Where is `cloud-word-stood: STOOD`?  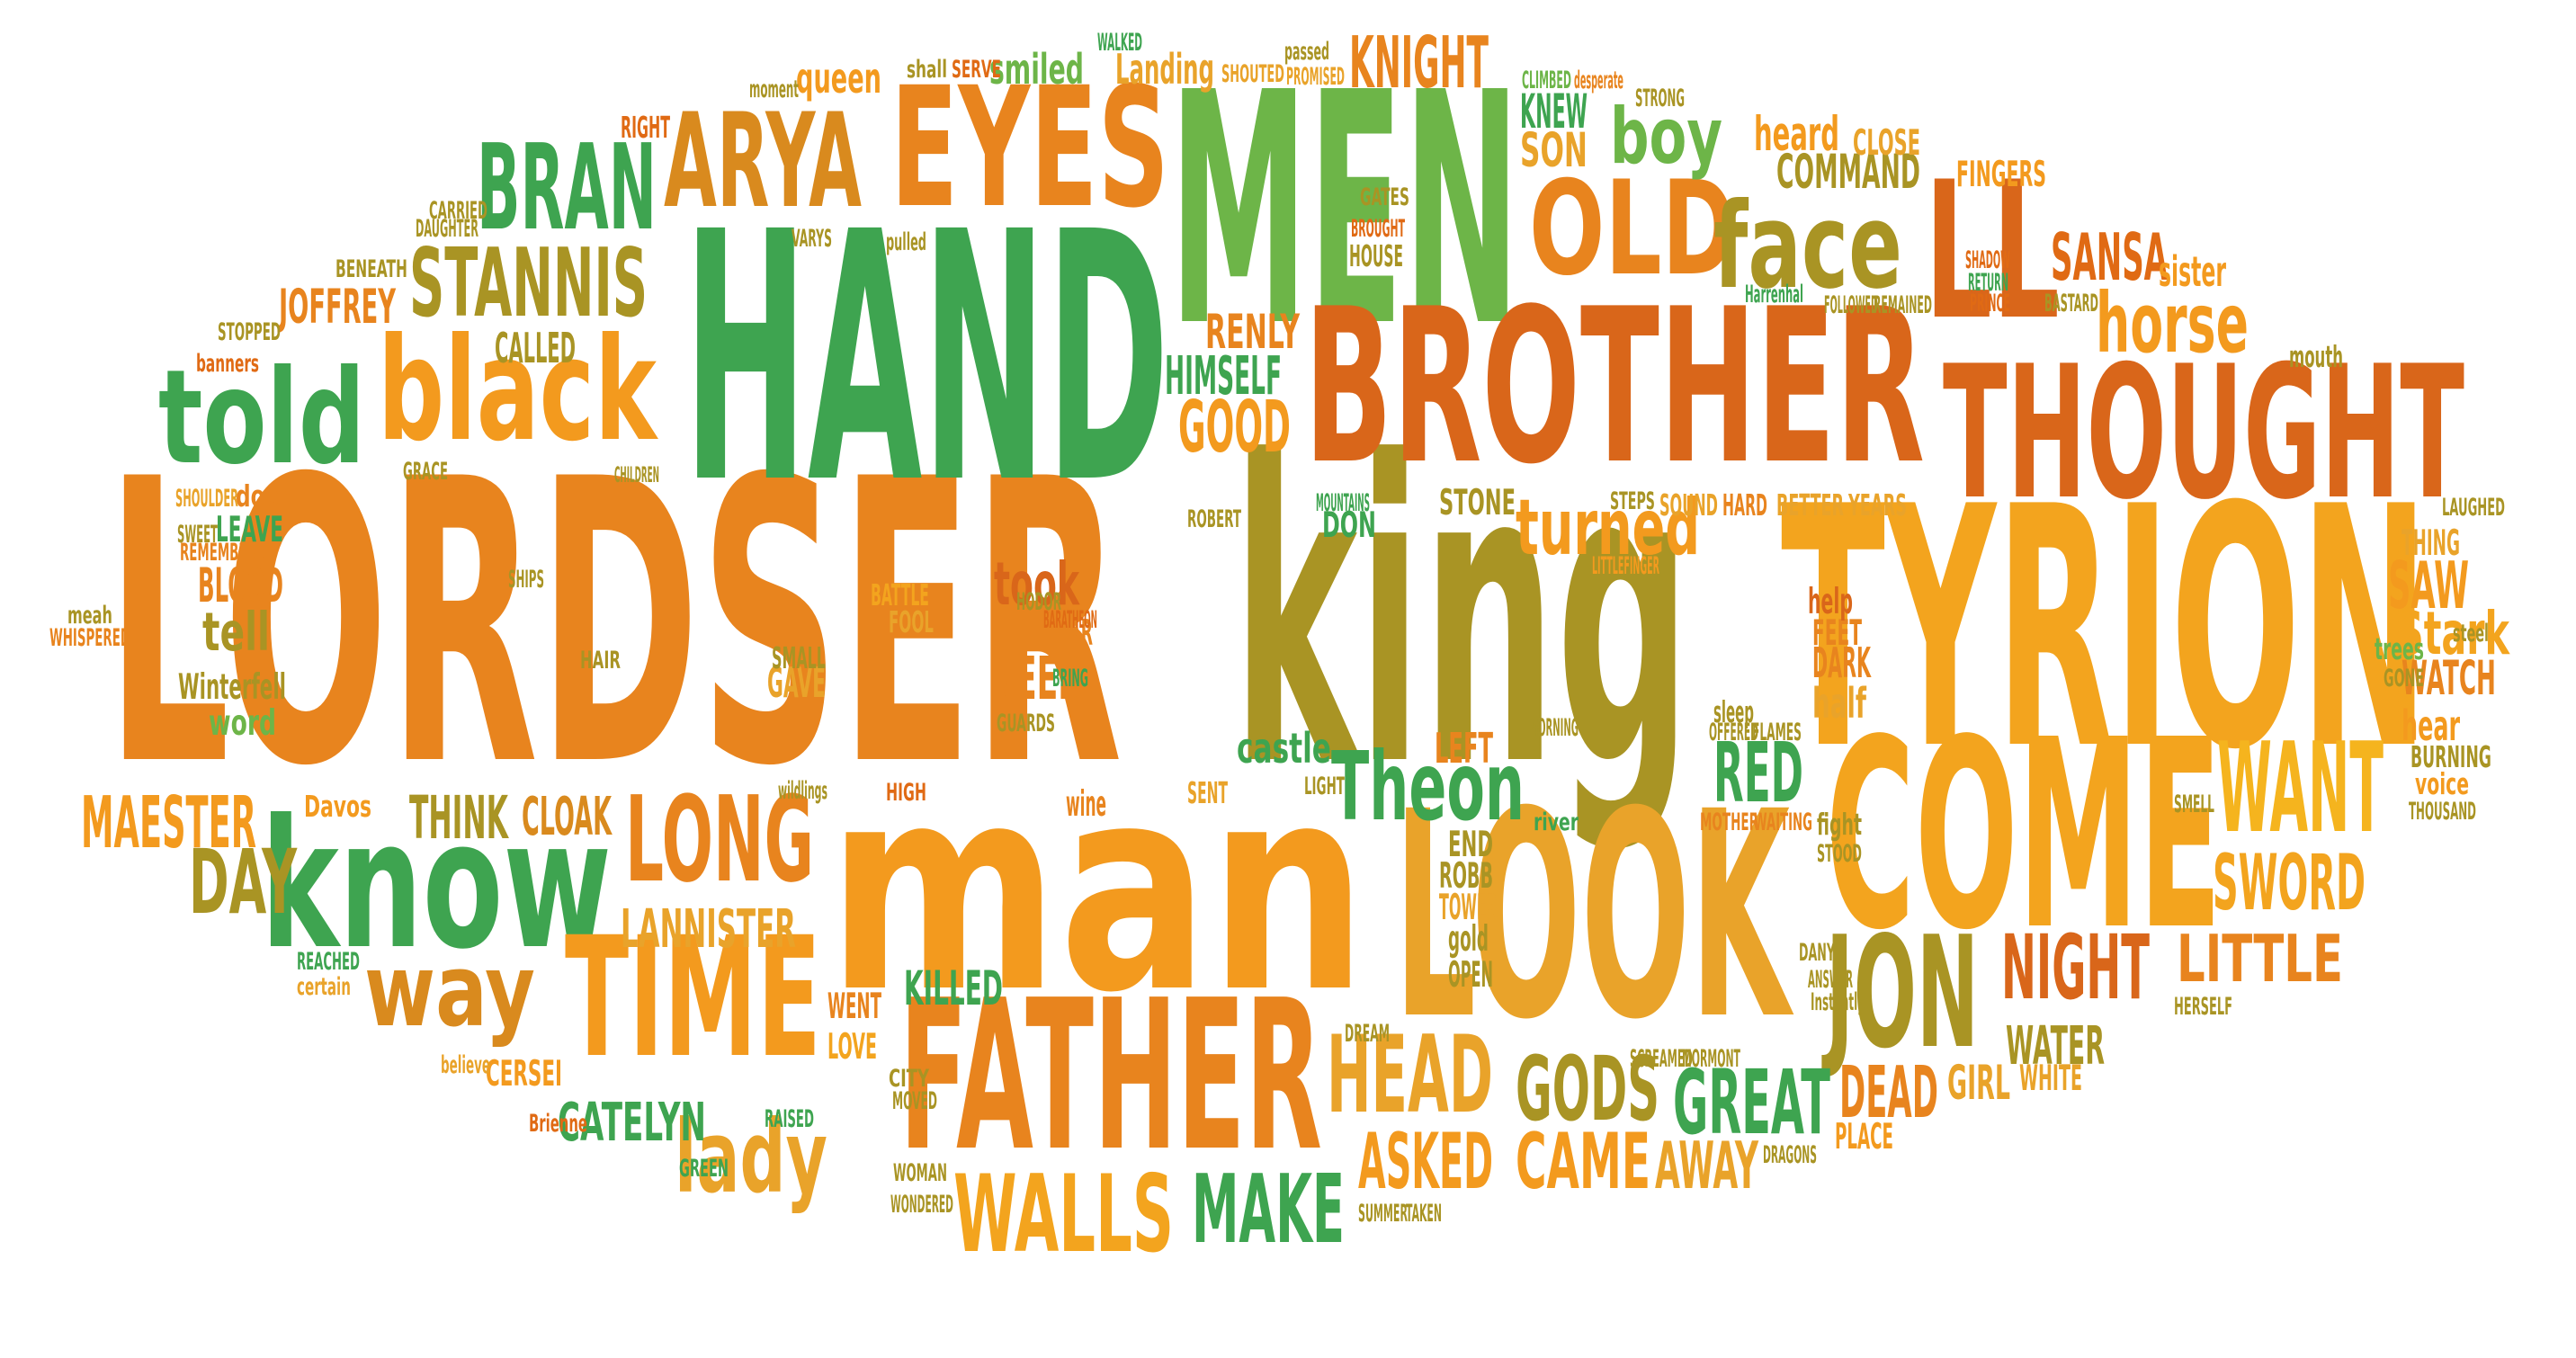
cloud-word-stood: STOOD is located at coordinates (1839, 854).